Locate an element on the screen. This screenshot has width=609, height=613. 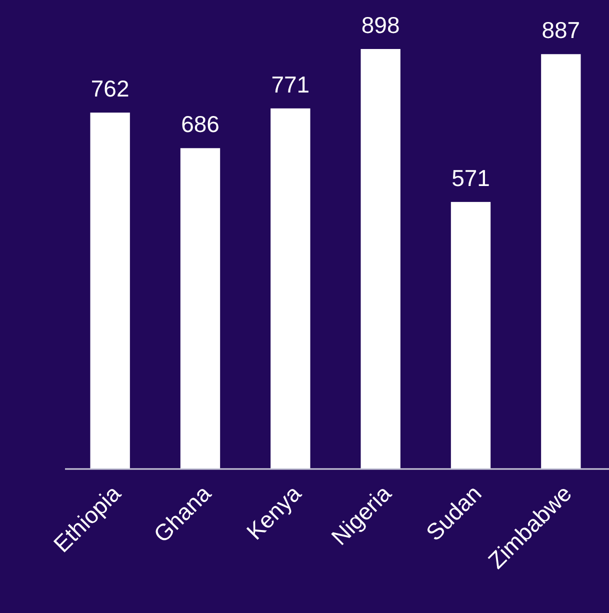
data-label: 686 is located at coordinates (200, 124).